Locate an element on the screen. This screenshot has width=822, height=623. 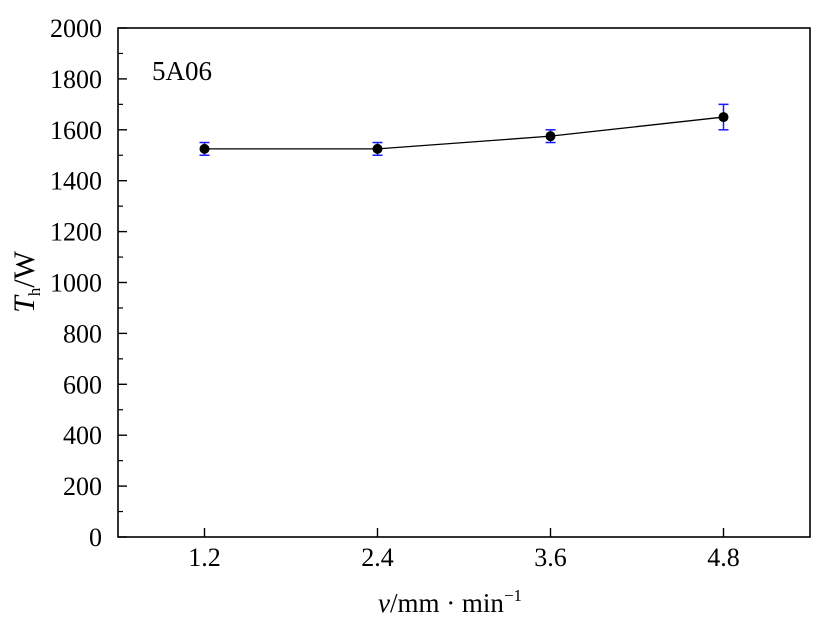
series-layer is located at coordinates (464, 129).